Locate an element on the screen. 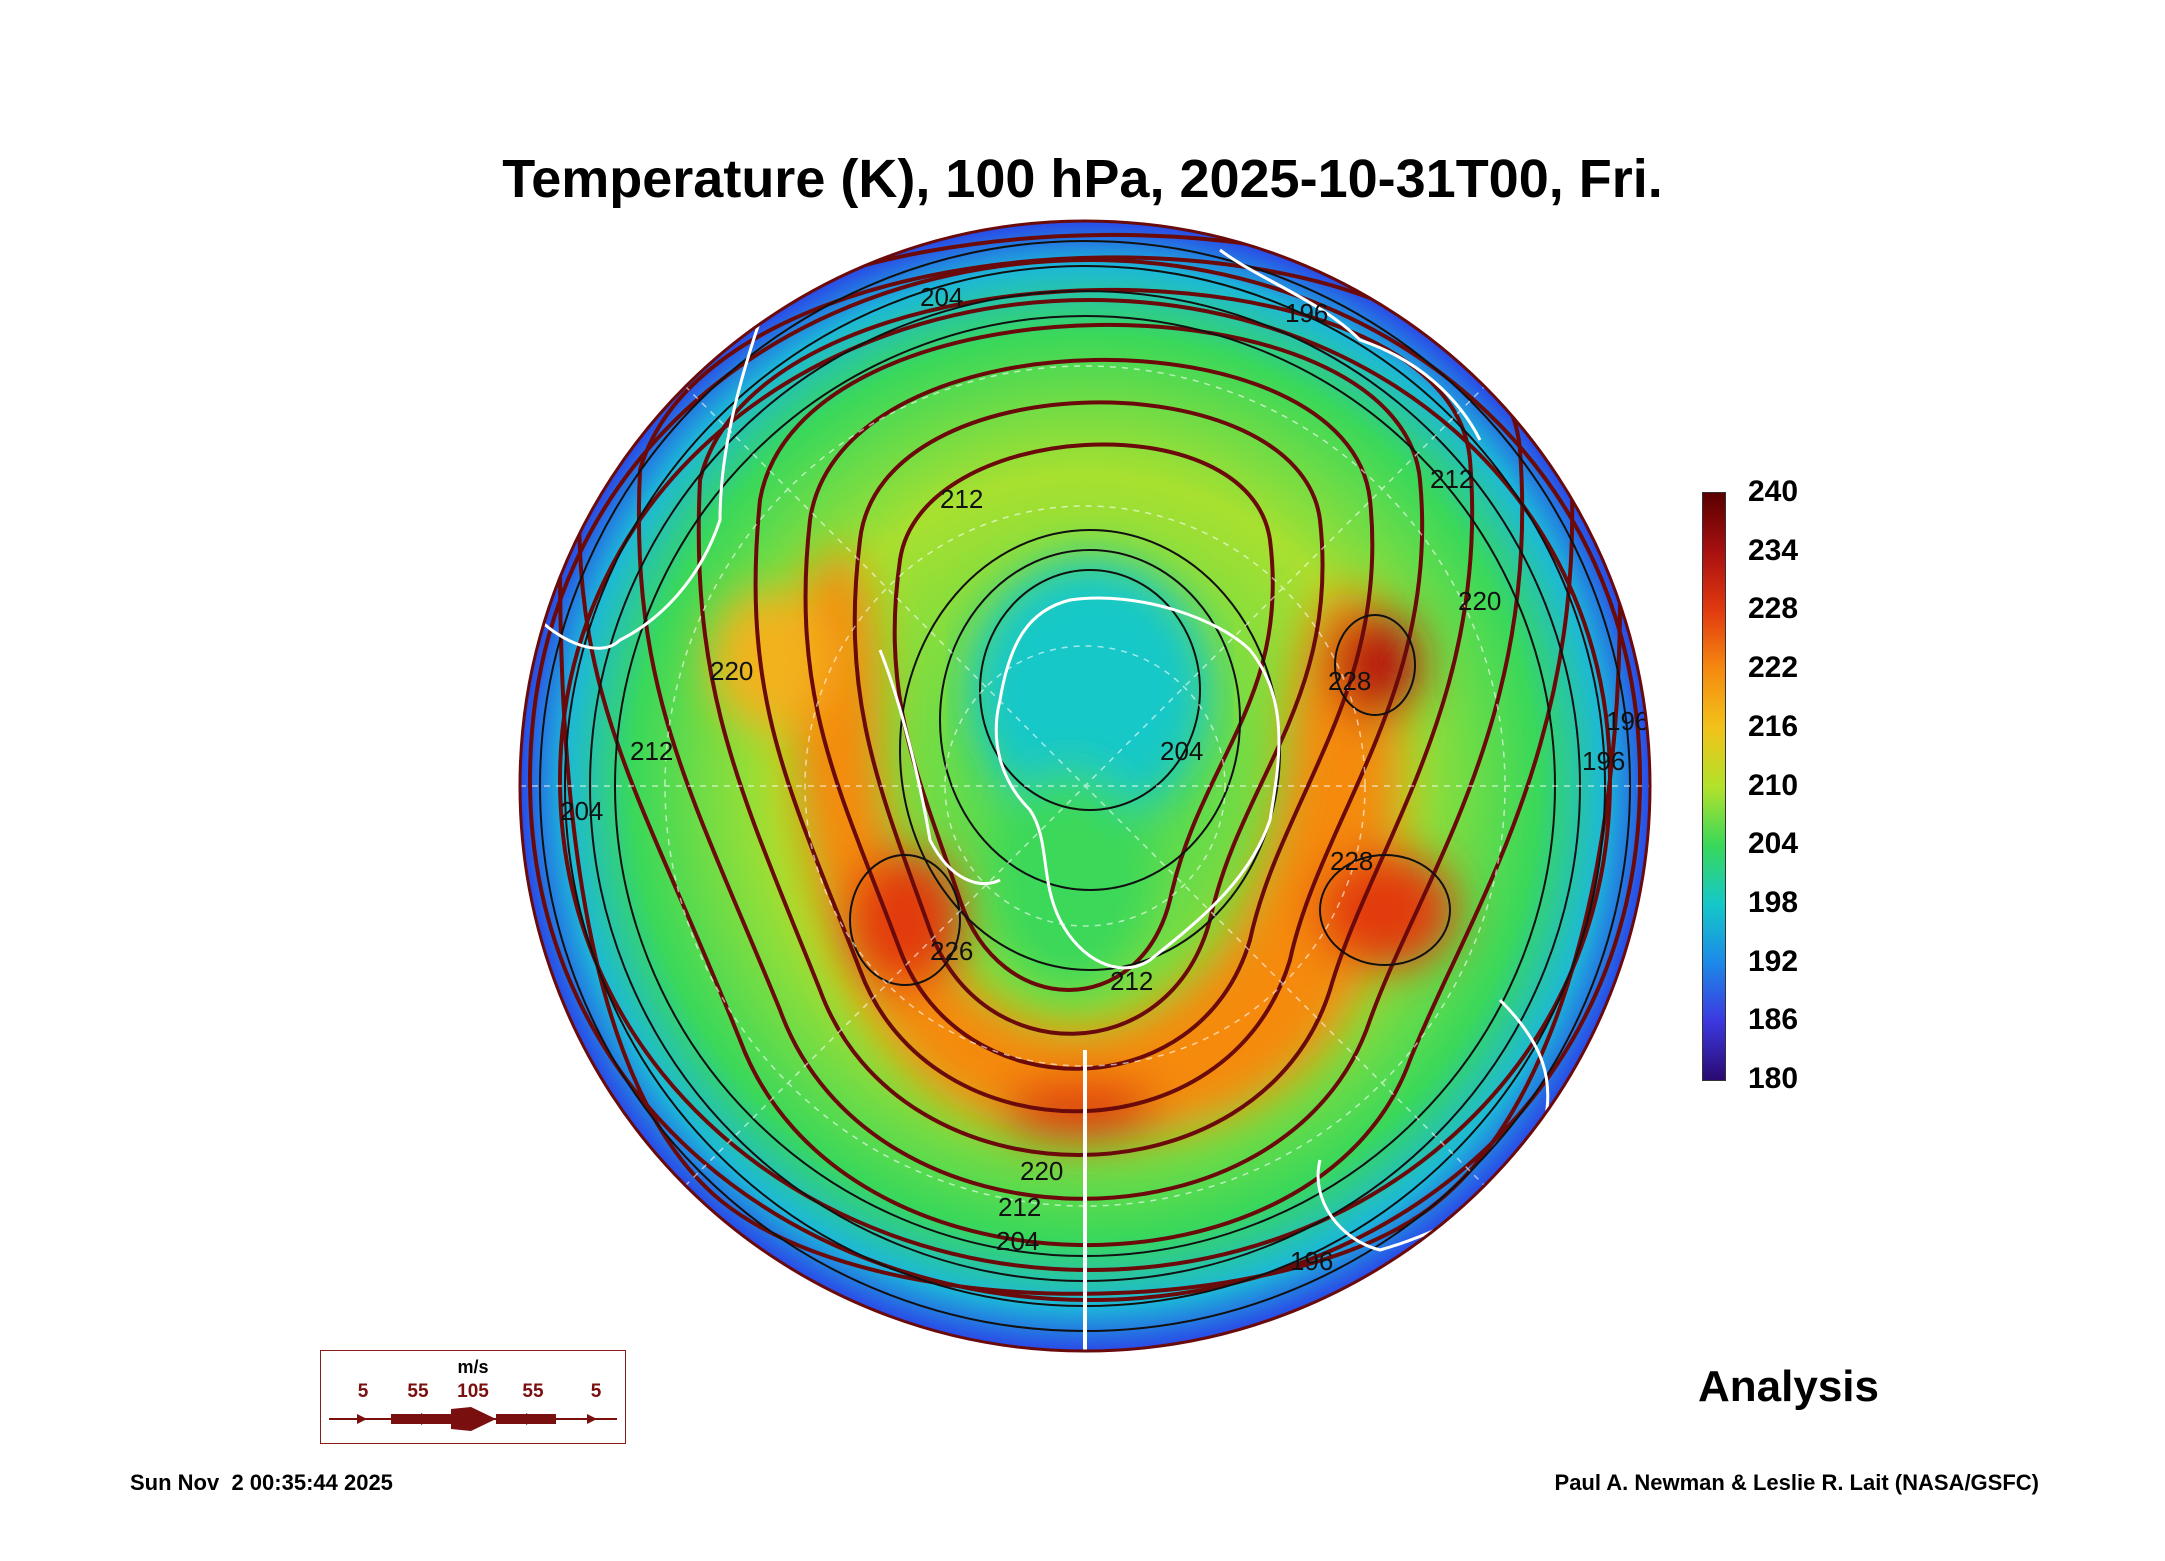 Image resolution: width=2165 pixels, height=1561 pixels. peninsula-coast is located at coordinates (939, 767).